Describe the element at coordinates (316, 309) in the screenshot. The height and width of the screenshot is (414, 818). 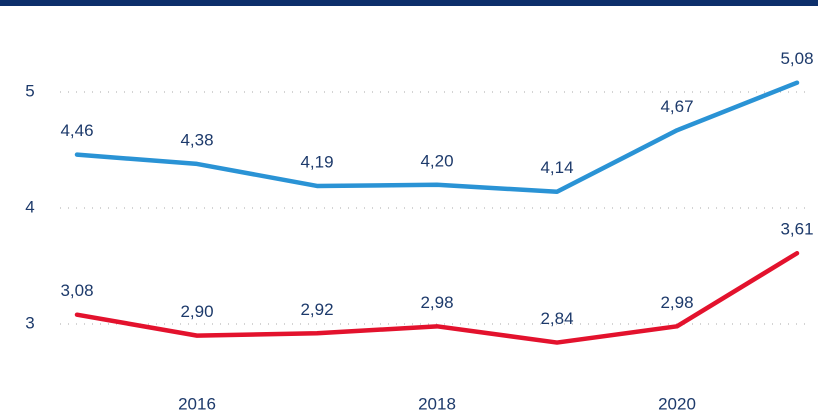
I see `data-label: 2,92` at that location.